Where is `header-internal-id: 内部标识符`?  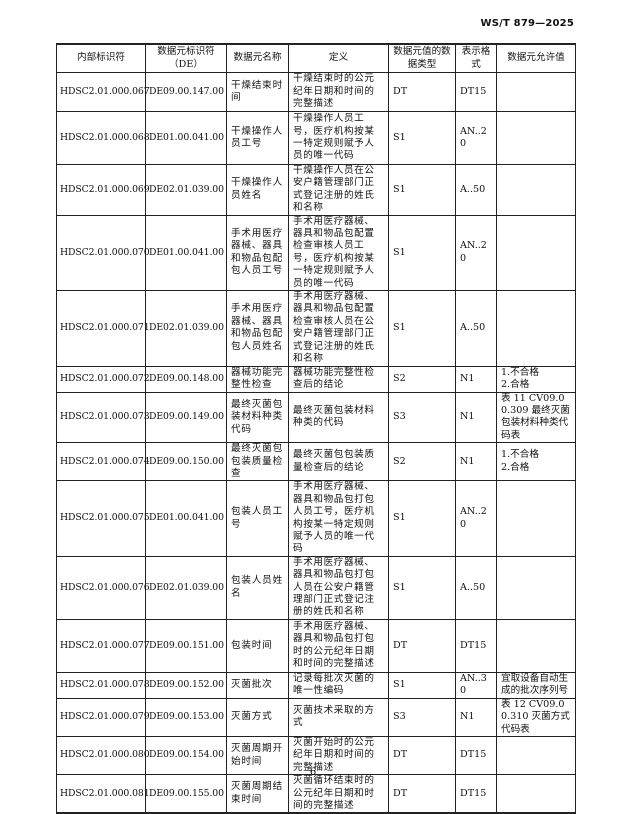
header-internal-id: 内部标识符 is located at coordinates (101, 58).